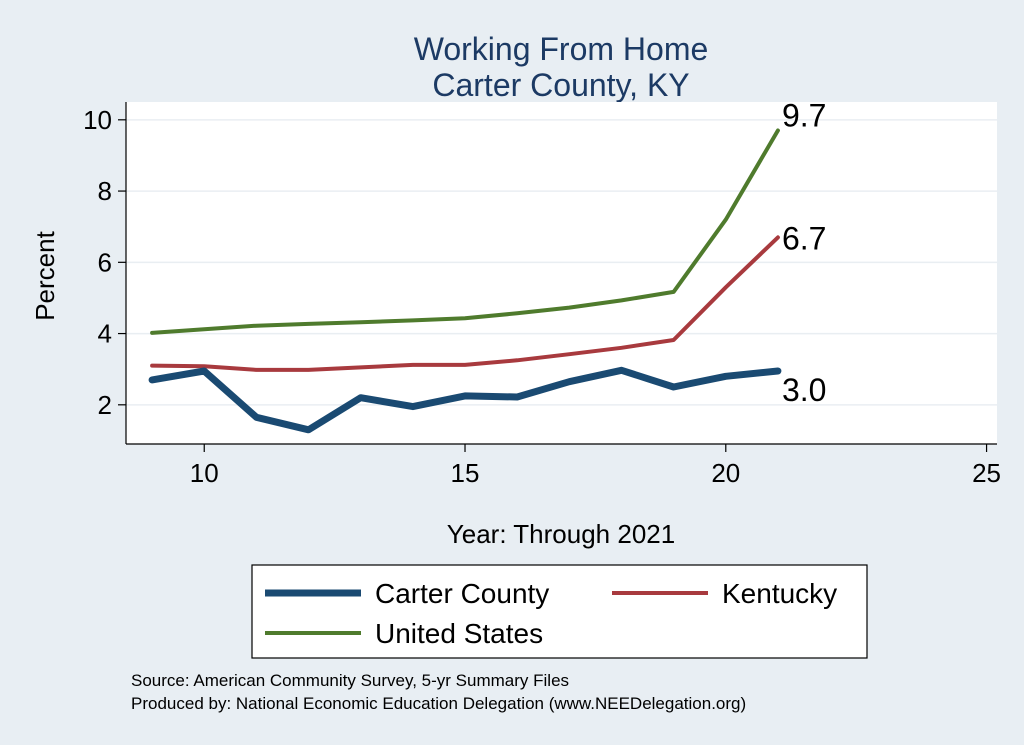 The height and width of the screenshot is (745, 1024). Describe the element at coordinates (465, 473) in the screenshot. I see `x-tick-label: 15` at that location.